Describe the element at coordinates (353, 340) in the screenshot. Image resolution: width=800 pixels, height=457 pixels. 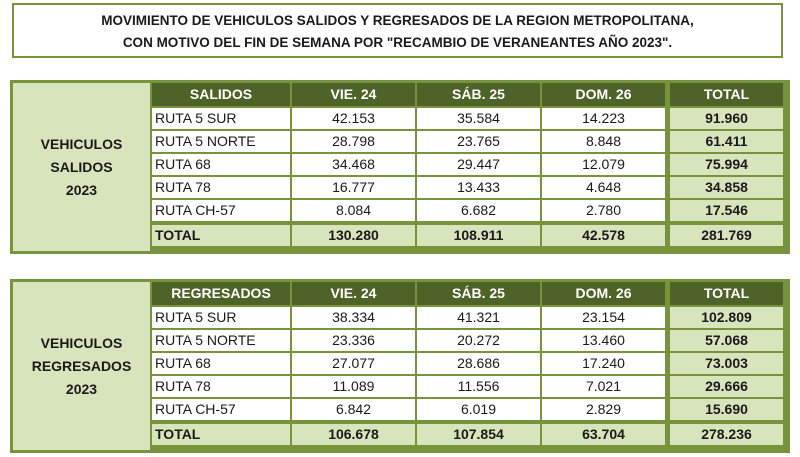
I see `value-cell: 23.336` at that location.